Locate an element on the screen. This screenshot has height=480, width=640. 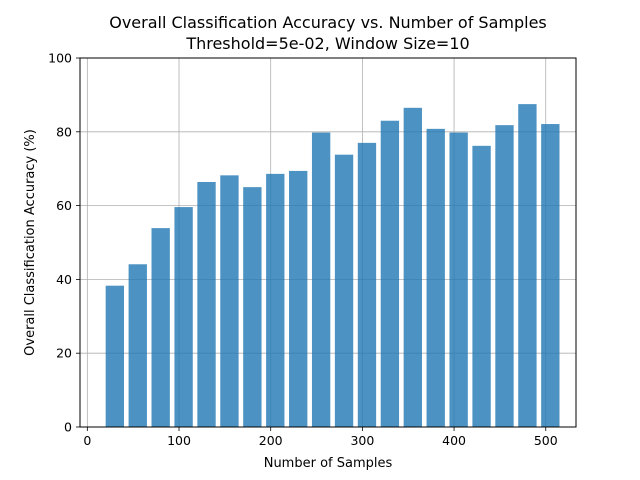
y-tick-label: 40 is located at coordinates (64, 279).